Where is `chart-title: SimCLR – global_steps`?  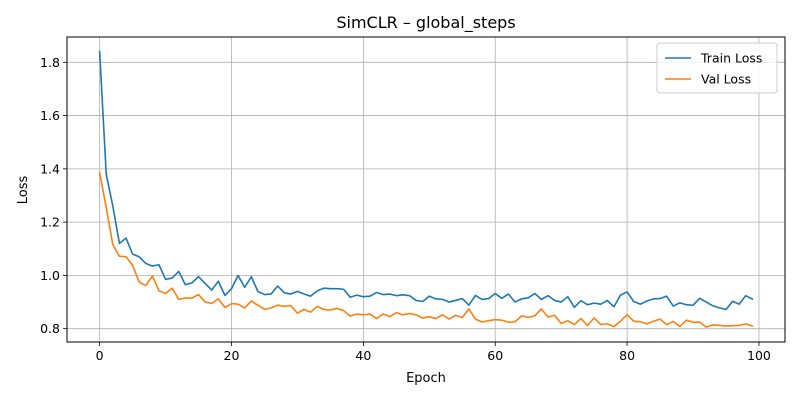
chart-title: SimCLR – global_steps is located at coordinates (425, 23).